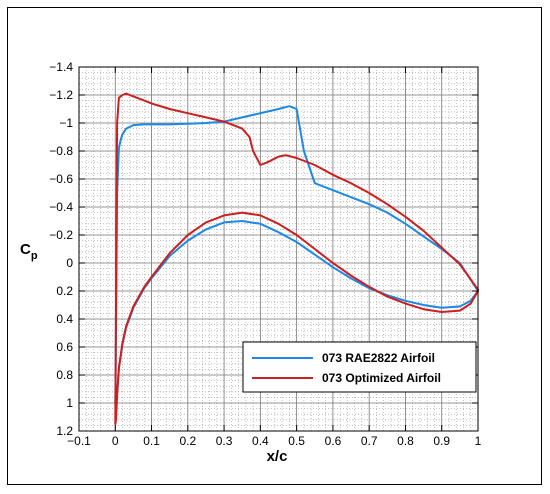 The height and width of the screenshot is (494, 550). Describe the element at coordinates (478, 441) in the screenshot. I see `x-tick-label: 1` at that location.